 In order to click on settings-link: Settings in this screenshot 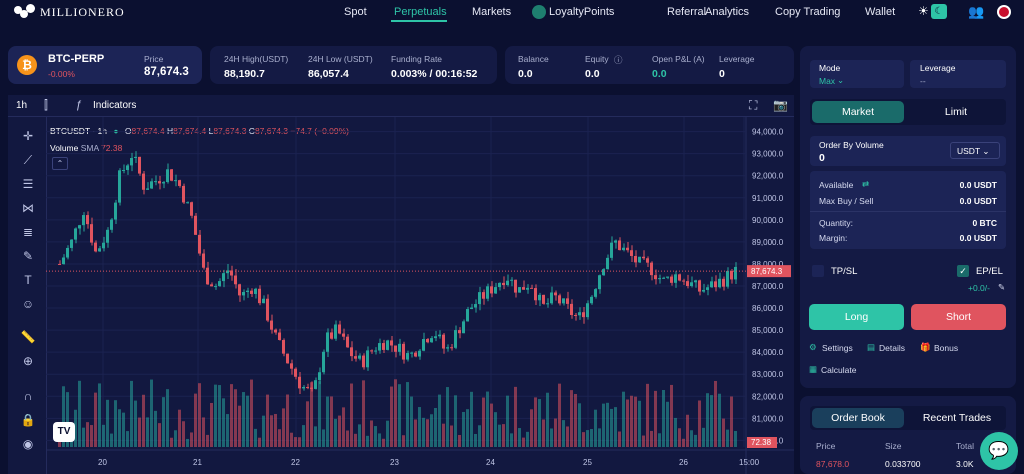, I will do `click(837, 348)`.